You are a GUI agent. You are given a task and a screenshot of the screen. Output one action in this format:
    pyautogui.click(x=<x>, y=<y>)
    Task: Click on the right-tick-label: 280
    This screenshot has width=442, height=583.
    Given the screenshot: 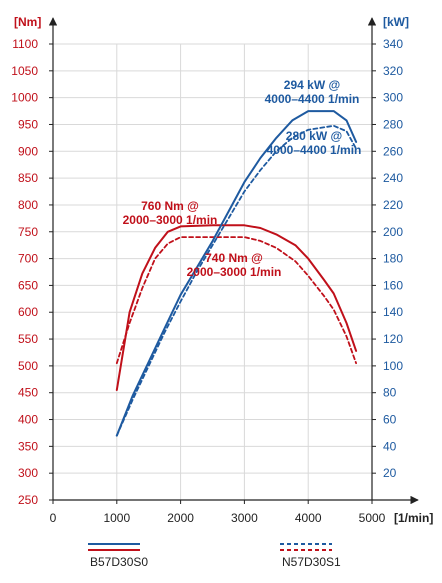 What is the action you would take?
    pyautogui.click(x=393, y=124)
    